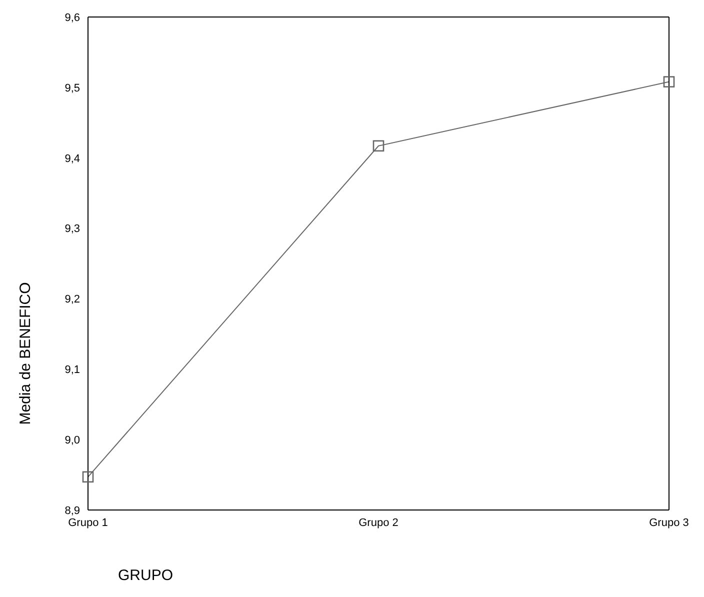 The image size is (704, 597). What do you see at coordinates (378, 522) in the screenshot?
I see `x-tick-label: Grupo 2` at bounding box center [378, 522].